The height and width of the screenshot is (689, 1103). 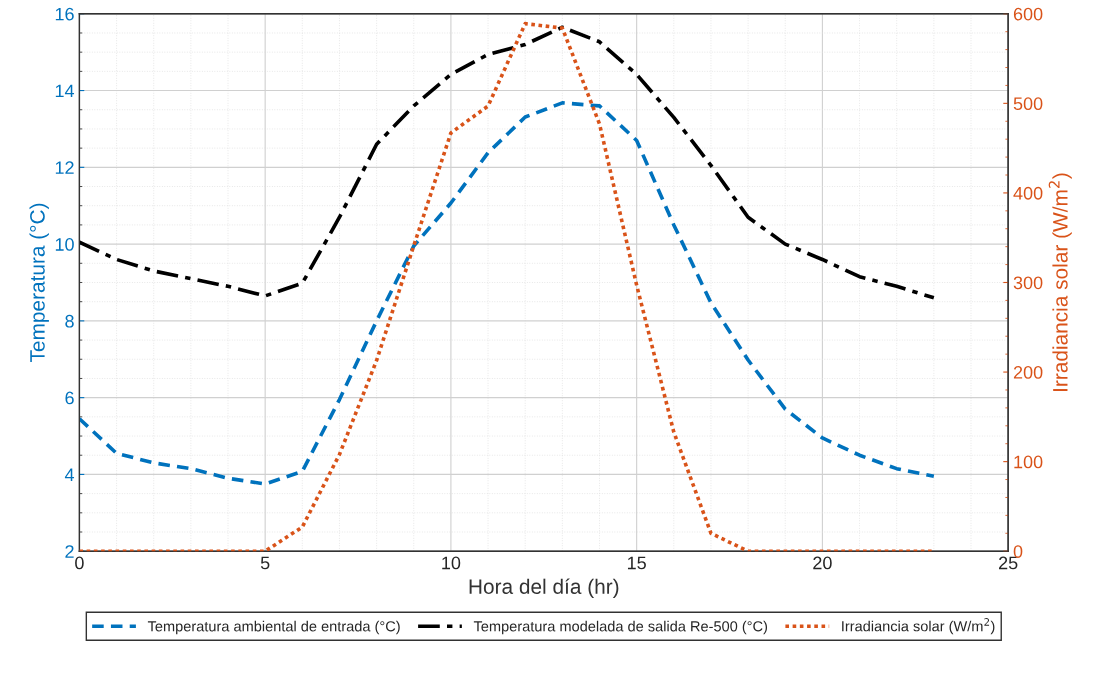 I want to click on y2-tick-label: 200, so click(x=1028, y=372).